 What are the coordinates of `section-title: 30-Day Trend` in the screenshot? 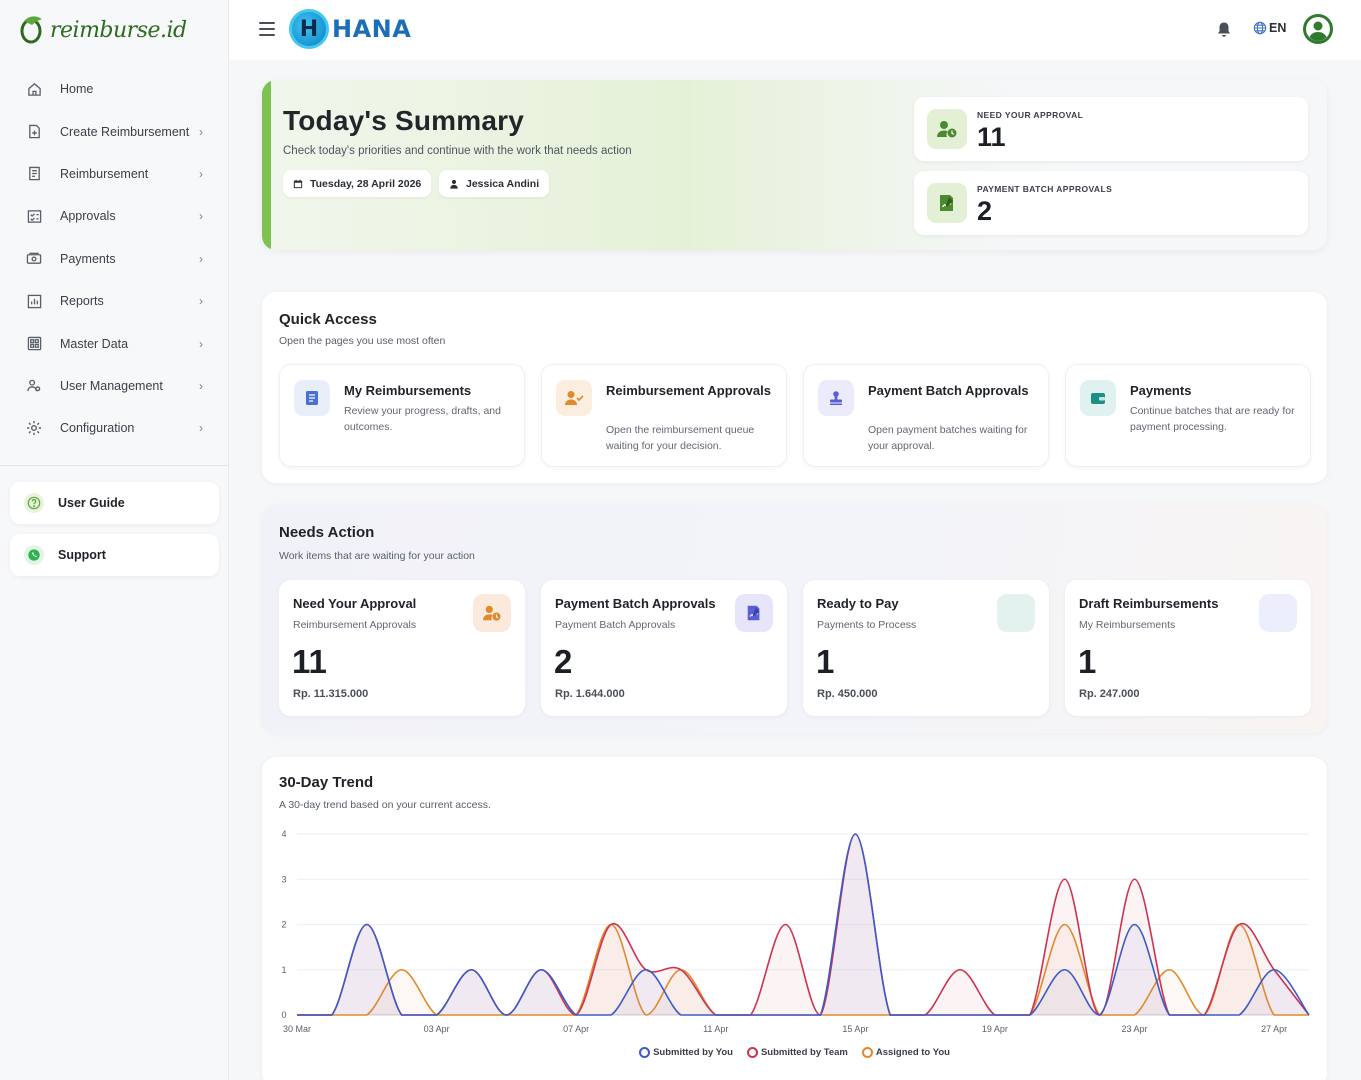 It's located at (326, 782).